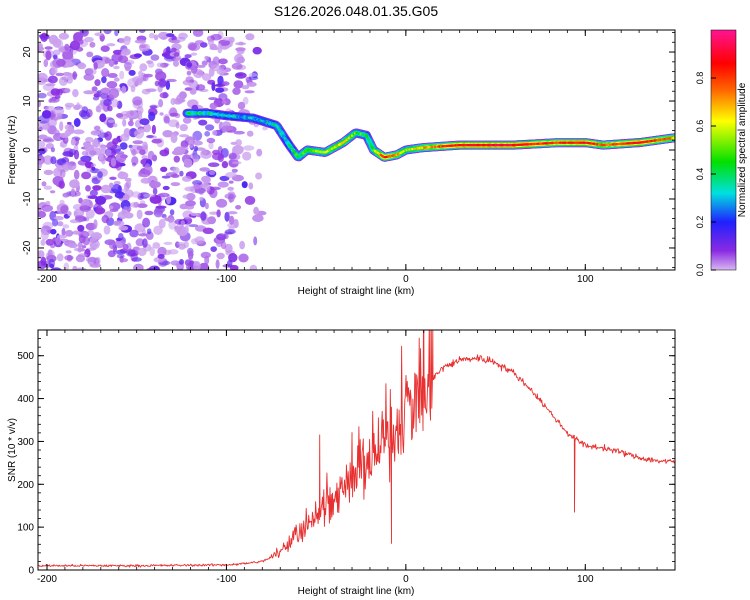 The width and height of the screenshot is (750, 600). I want to click on spectrogram-ridge, so click(428, 135).